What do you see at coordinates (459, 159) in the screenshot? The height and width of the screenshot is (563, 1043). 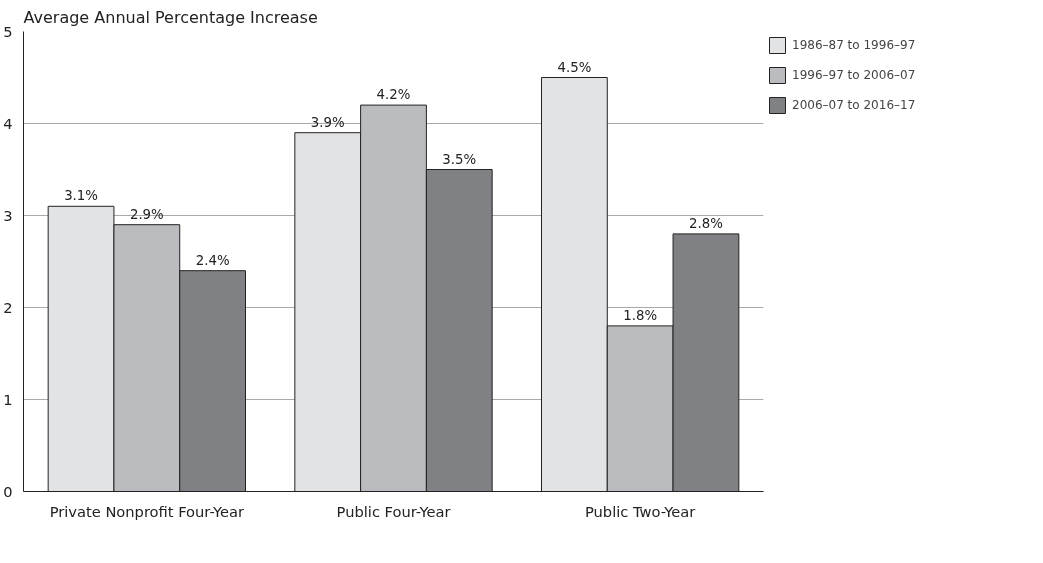 I see `data-label: 3.5%` at bounding box center [459, 159].